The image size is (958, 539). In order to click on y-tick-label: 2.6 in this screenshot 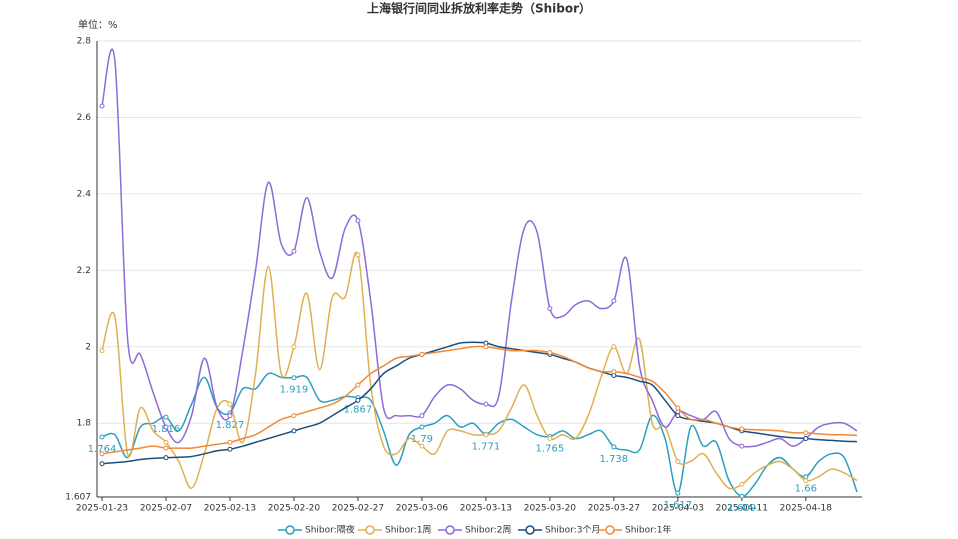, I will do `click(84, 118)`.